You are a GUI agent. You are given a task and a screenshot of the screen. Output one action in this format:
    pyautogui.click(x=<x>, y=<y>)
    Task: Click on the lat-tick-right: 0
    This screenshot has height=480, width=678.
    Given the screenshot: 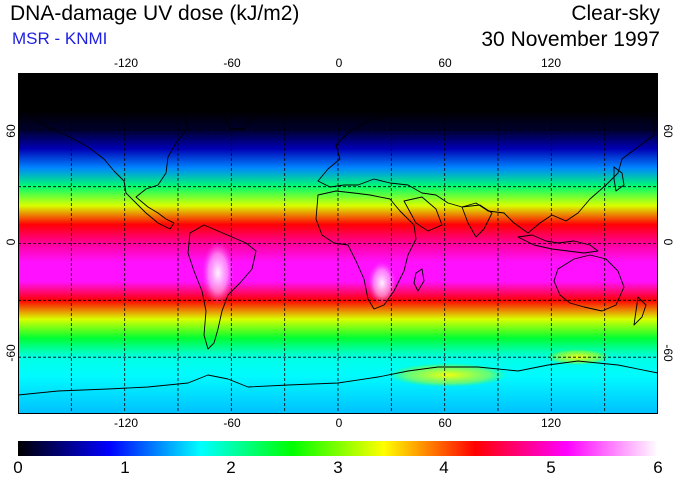 What is the action you would take?
    pyautogui.click(x=668, y=242)
    